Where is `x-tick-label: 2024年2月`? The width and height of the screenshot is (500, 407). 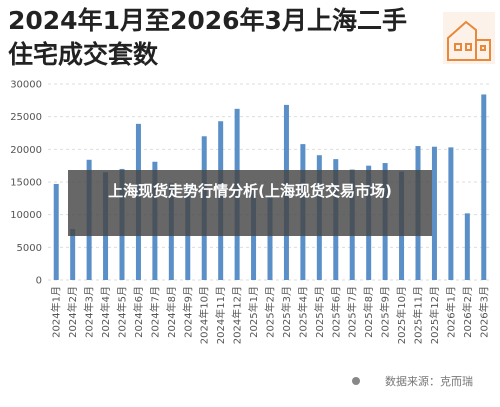
x-tick-label: 2024年2月 is located at coordinates (72, 312).